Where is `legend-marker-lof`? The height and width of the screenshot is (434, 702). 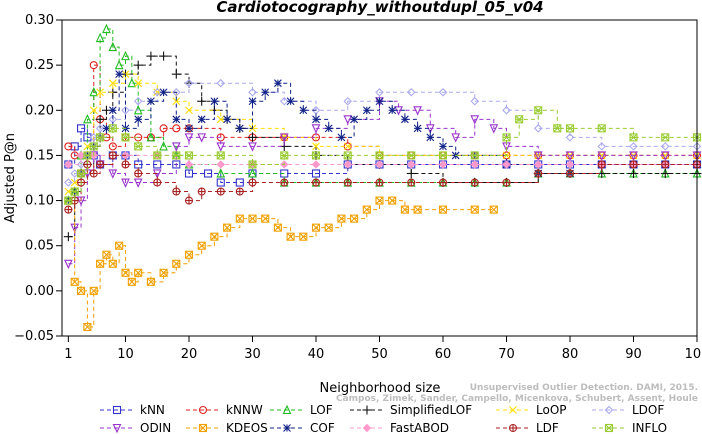 legend-marker-lof is located at coordinates (287, 409).